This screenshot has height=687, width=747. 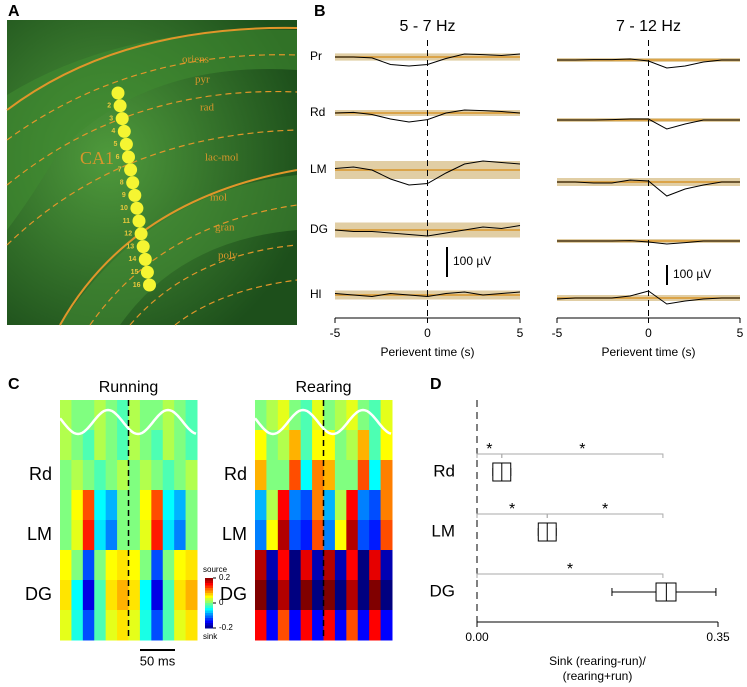 What do you see at coordinates (605, 515) in the screenshot?
I see `significance-bracket` at bounding box center [605, 515].